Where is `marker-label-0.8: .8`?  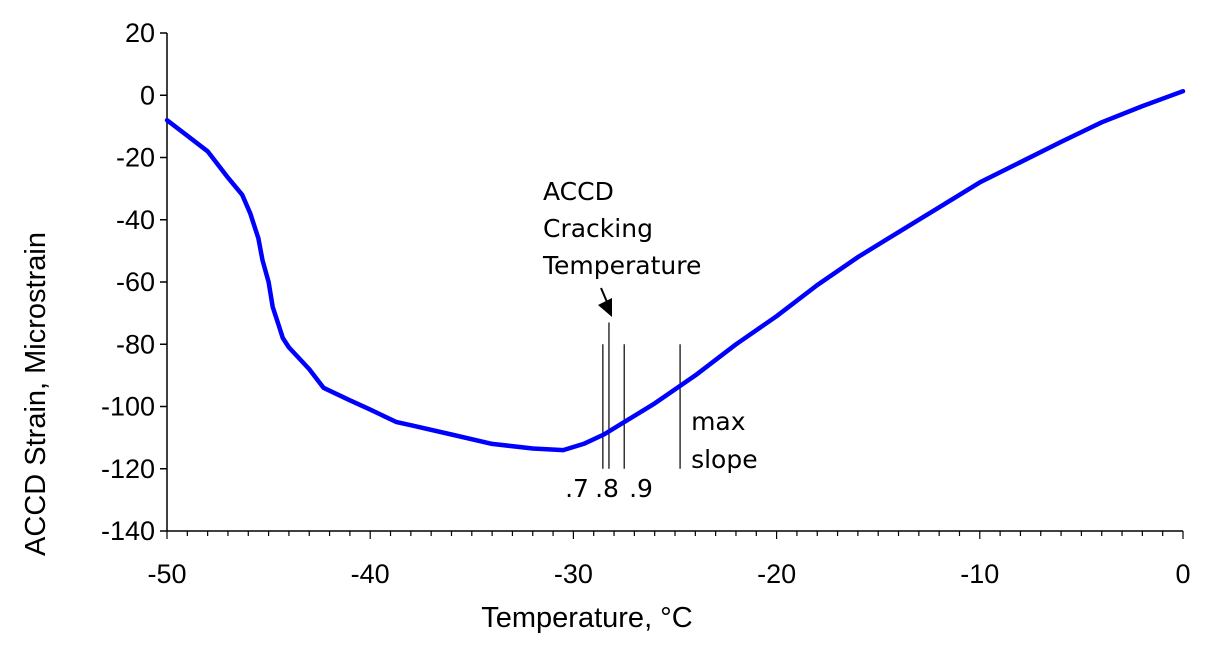 marker-label-0.8: .8 is located at coordinates (607, 488).